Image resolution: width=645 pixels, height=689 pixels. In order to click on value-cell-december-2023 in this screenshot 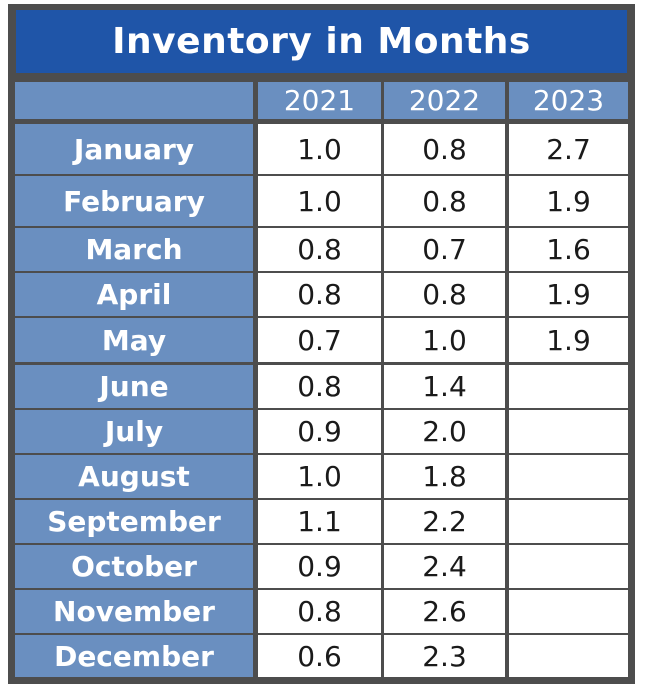, I will do `click(568, 656)`.